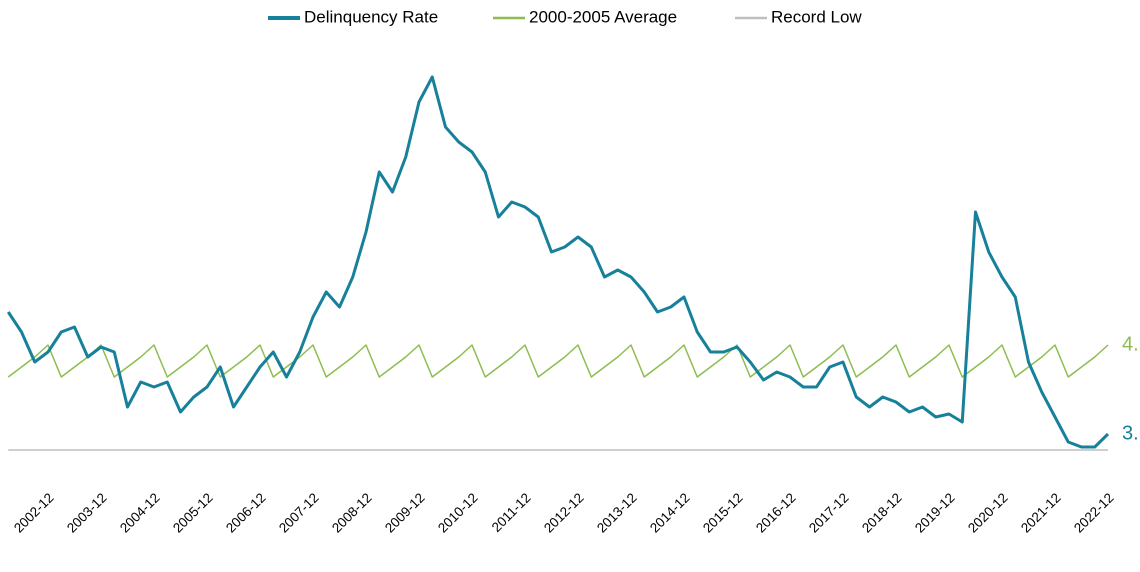 Image resolution: width=1140 pixels, height=572 pixels. Describe the element at coordinates (723, 513) in the screenshot. I see `x-tick-label: 2015-12` at that location.